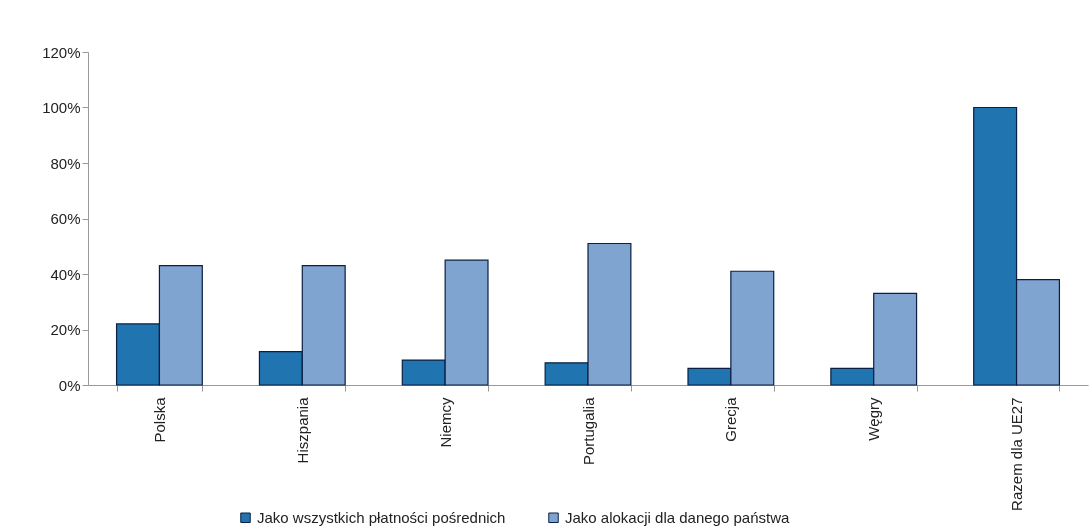 This screenshot has width=1092, height=531. Describe the element at coordinates (61, 52) in the screenshot. I see `y-tick-label: 120%` at that location.